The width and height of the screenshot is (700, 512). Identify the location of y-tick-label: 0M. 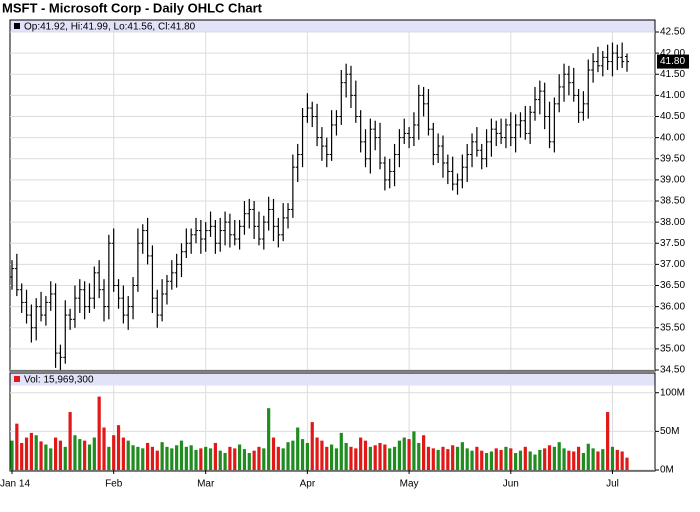
(667, 470).